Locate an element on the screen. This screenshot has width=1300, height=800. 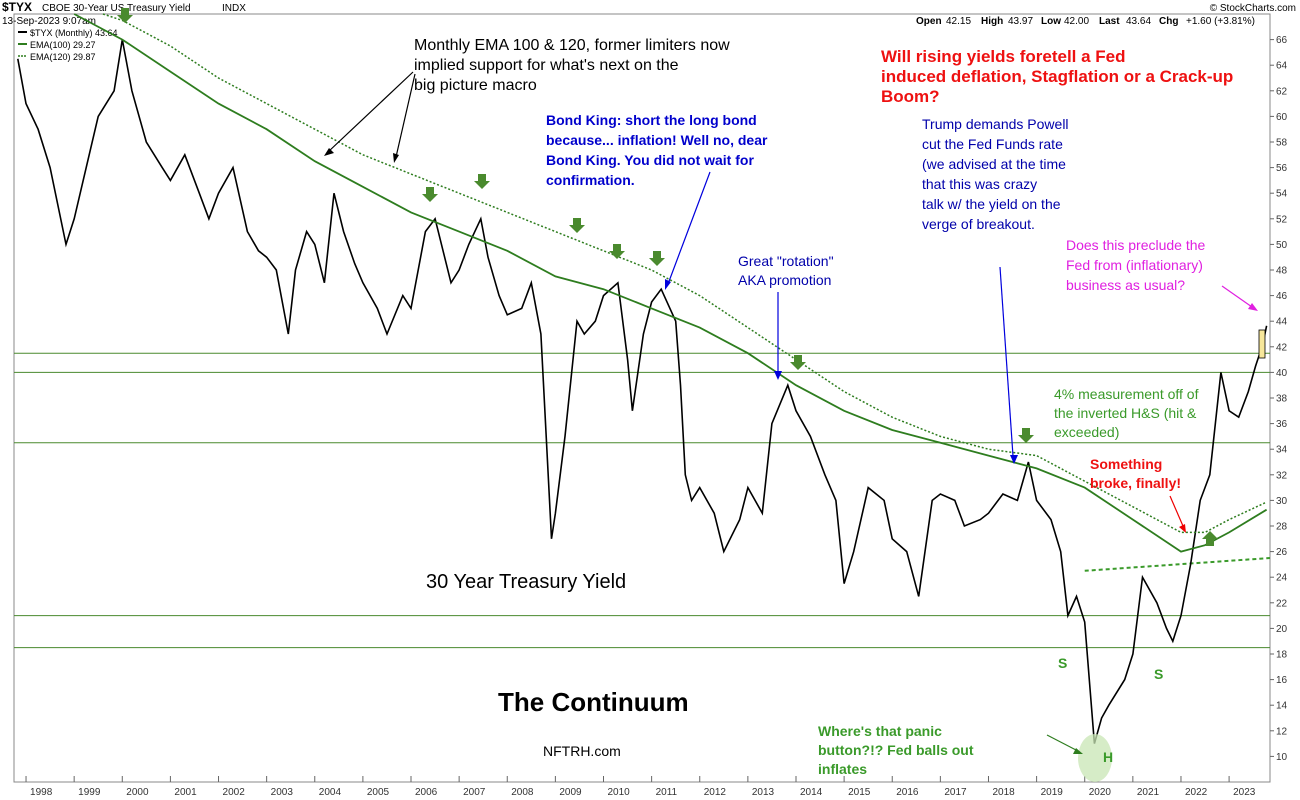
neckline-line is located at coordinates (1177, 564).